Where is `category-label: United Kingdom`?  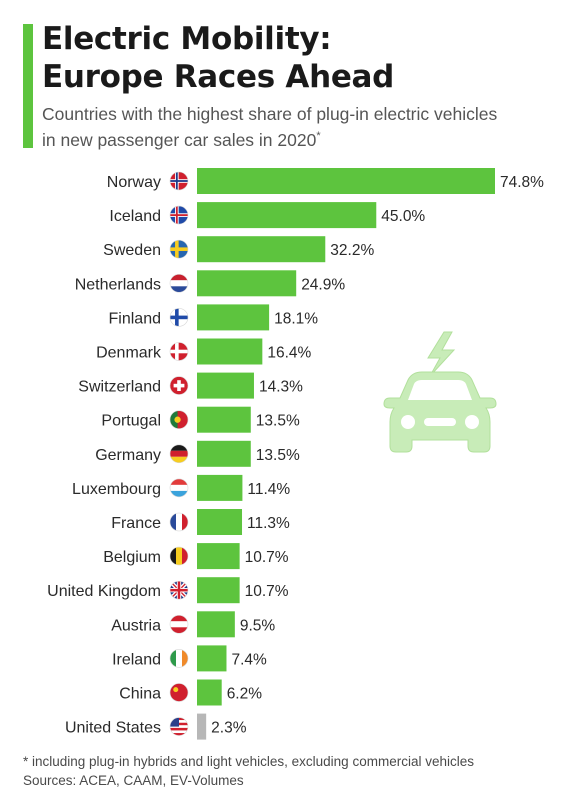
category-label: United Kingdom is located at coordinates (104, 591).